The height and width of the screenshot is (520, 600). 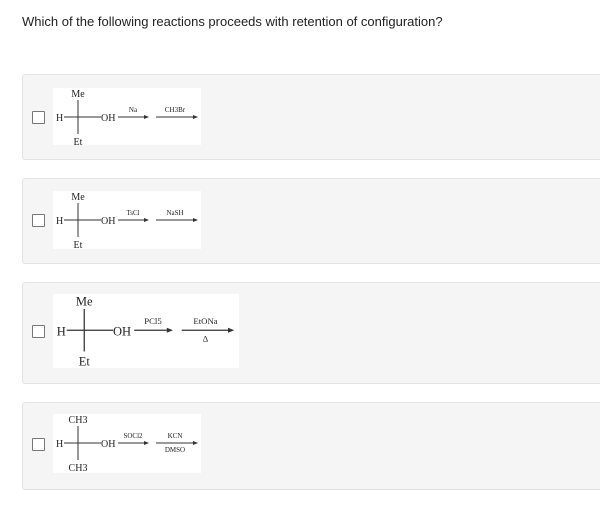 What do you see at coordinates (175, 450) in the screenshot?
I see `reagent-2-condition: DMSO` at bounding box center [175, 450].